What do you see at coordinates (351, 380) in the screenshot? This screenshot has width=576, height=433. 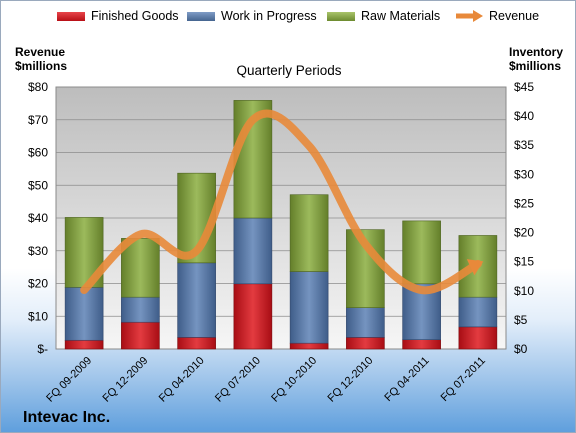 I see `x-tick-label: FQ 12-2010` at bounding box center [351, 380].